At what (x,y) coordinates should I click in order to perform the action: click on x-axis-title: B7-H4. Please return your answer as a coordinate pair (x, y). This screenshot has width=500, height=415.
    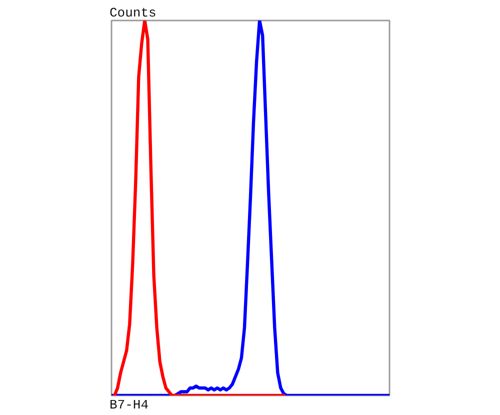
    Looking at the image, I should click on (129, 405).